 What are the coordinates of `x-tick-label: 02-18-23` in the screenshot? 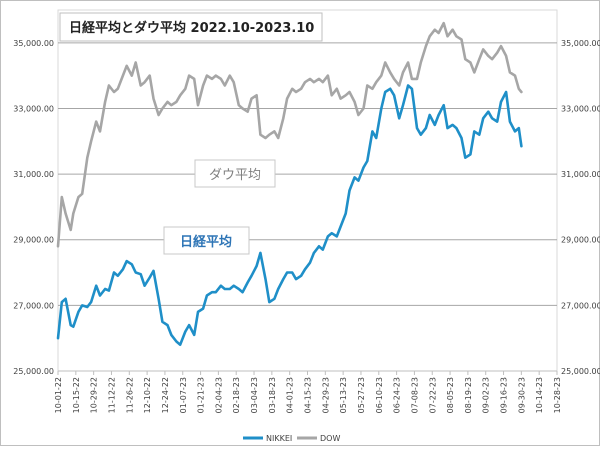 It's located at (236, 395).